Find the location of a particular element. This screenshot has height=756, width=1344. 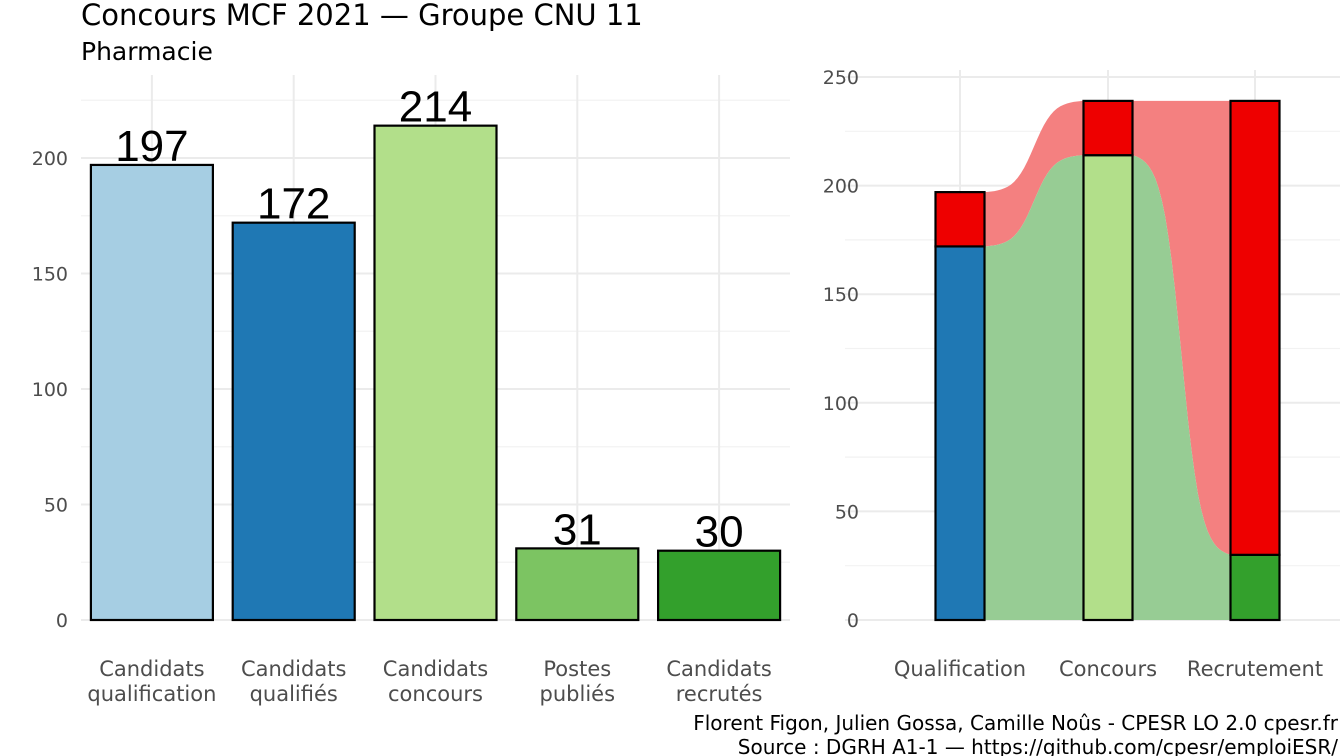

x-tick-label: recrutés is located at coordinates (719, 694).